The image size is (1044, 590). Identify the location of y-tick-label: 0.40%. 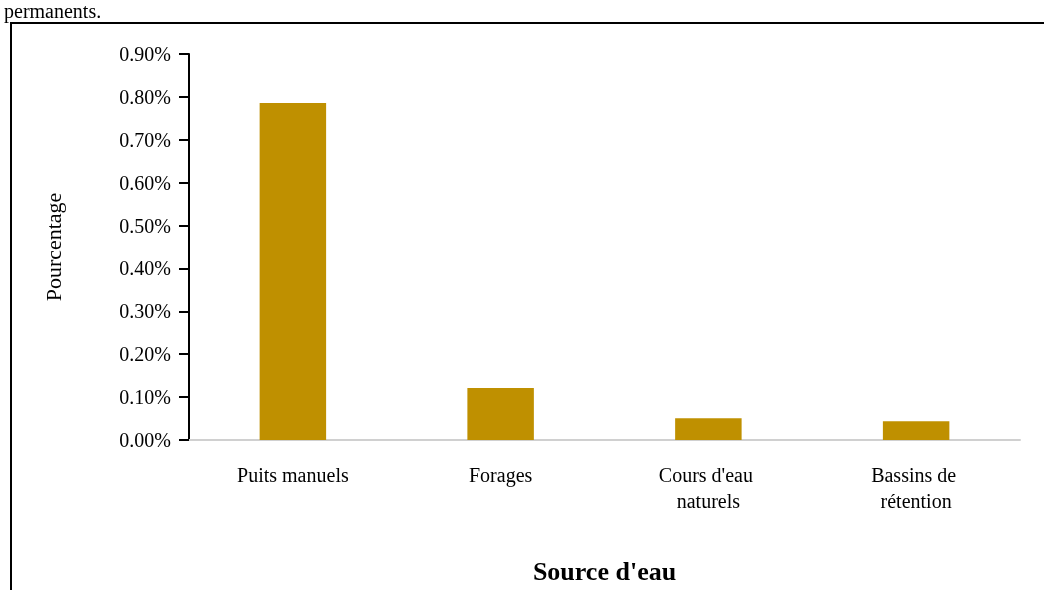
(145, 268).